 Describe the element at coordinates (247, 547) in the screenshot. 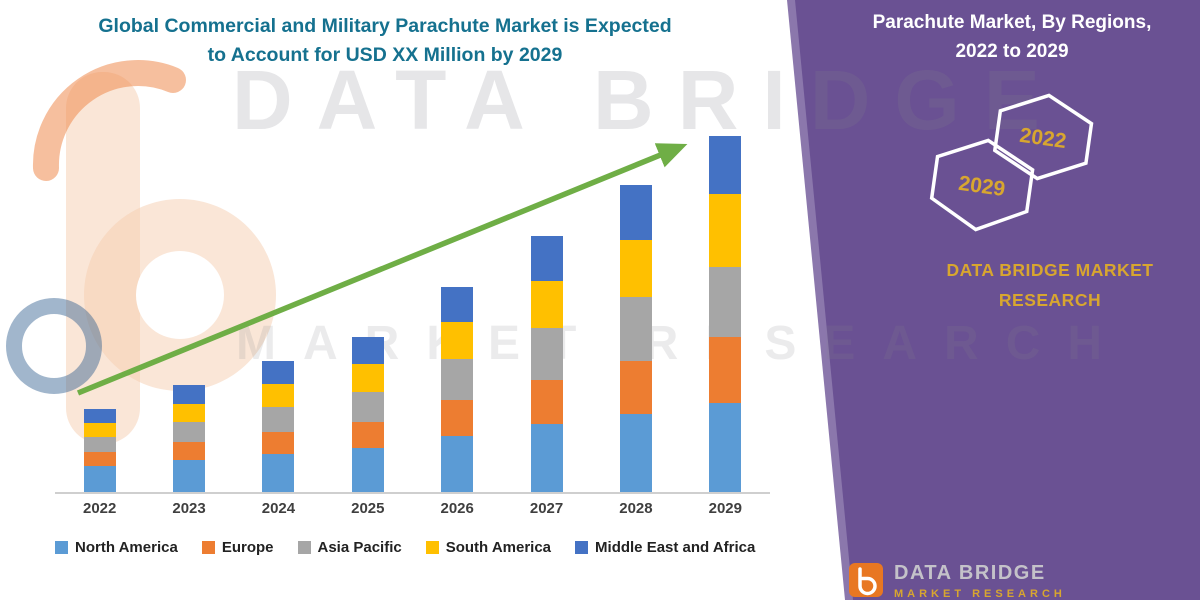

I see `legend-label: Europe` at that location.